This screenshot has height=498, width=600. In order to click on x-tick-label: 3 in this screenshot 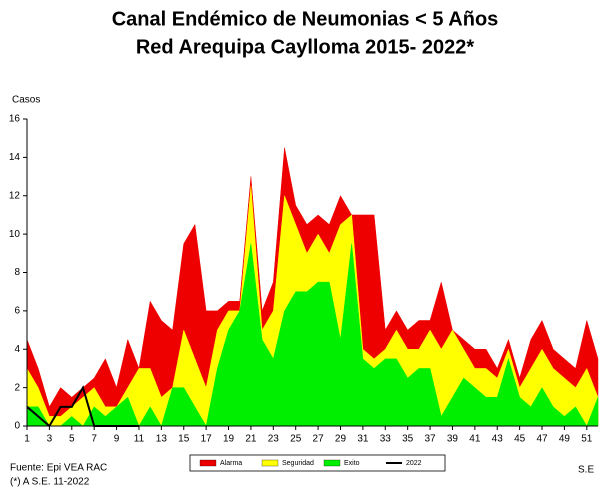, I will do `click(50, 439)`.